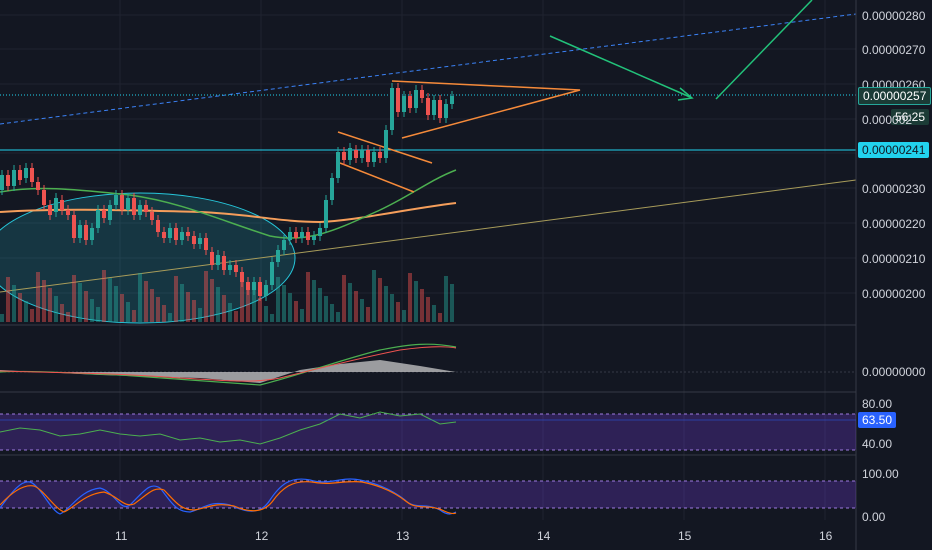  I want to click on macd-zero-label: 0.00000000, so click(894, 372).